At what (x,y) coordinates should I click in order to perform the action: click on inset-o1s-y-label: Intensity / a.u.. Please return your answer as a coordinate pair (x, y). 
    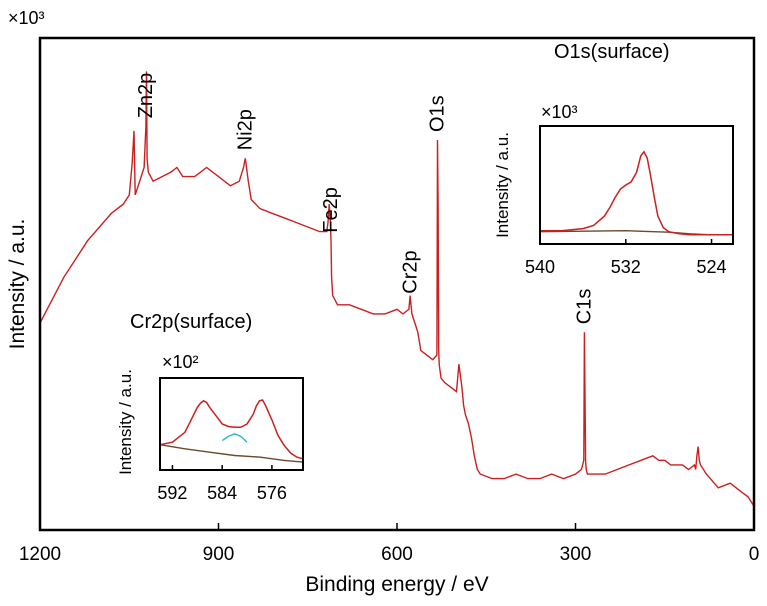
    Looking at the image, I should click on (502, 185).